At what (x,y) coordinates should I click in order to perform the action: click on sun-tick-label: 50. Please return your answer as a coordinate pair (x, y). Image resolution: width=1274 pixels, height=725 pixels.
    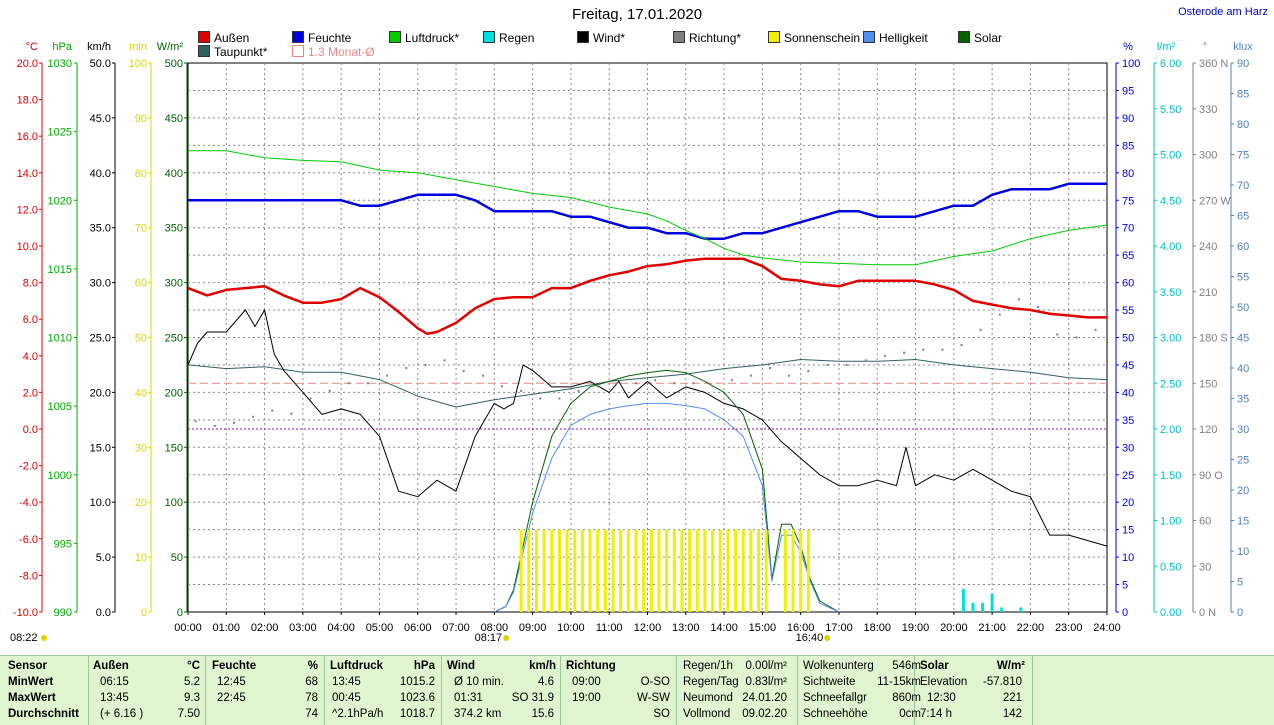
    Looking at the image, I should click on (141, 339).